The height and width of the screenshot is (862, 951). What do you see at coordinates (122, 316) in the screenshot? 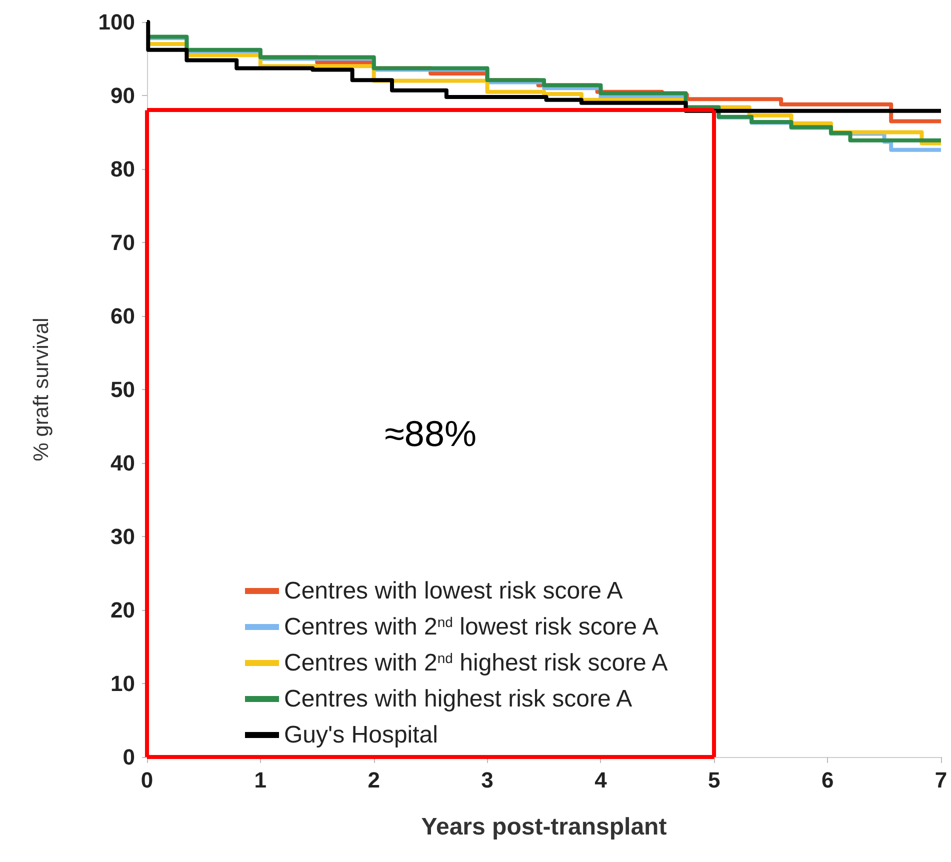
I see `y-tick-label: 60` at bounding box center [122, 316].